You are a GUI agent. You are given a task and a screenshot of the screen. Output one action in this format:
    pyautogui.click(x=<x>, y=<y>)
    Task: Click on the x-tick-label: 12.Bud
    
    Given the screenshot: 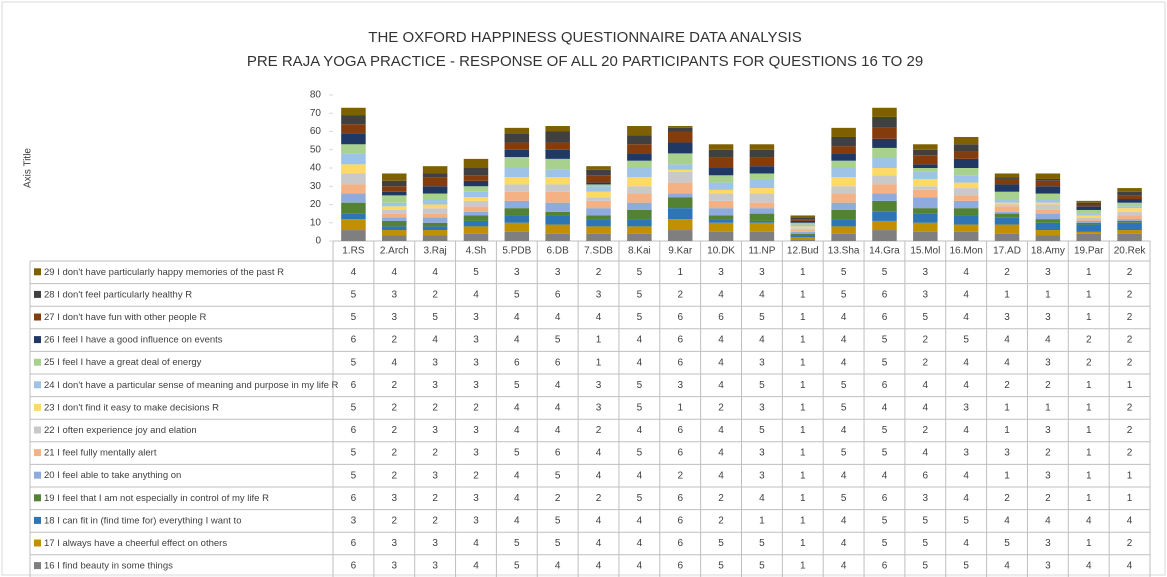 What is the action you would take?
    pyautogui.click(x=803, y=251)
    